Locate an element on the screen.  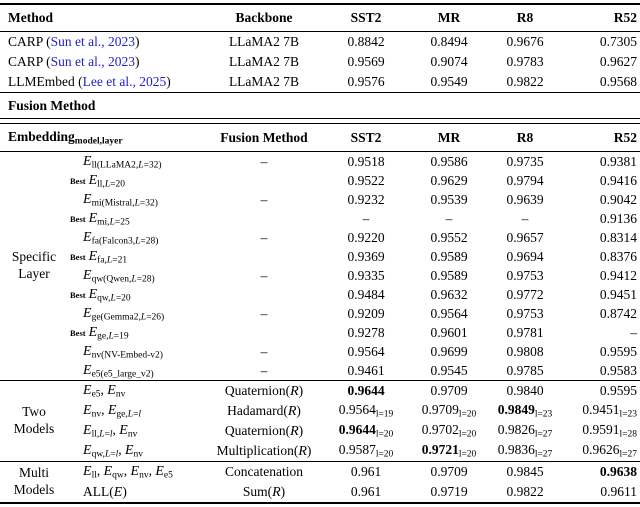
text-part: ll is located at coordinates (94, 475).